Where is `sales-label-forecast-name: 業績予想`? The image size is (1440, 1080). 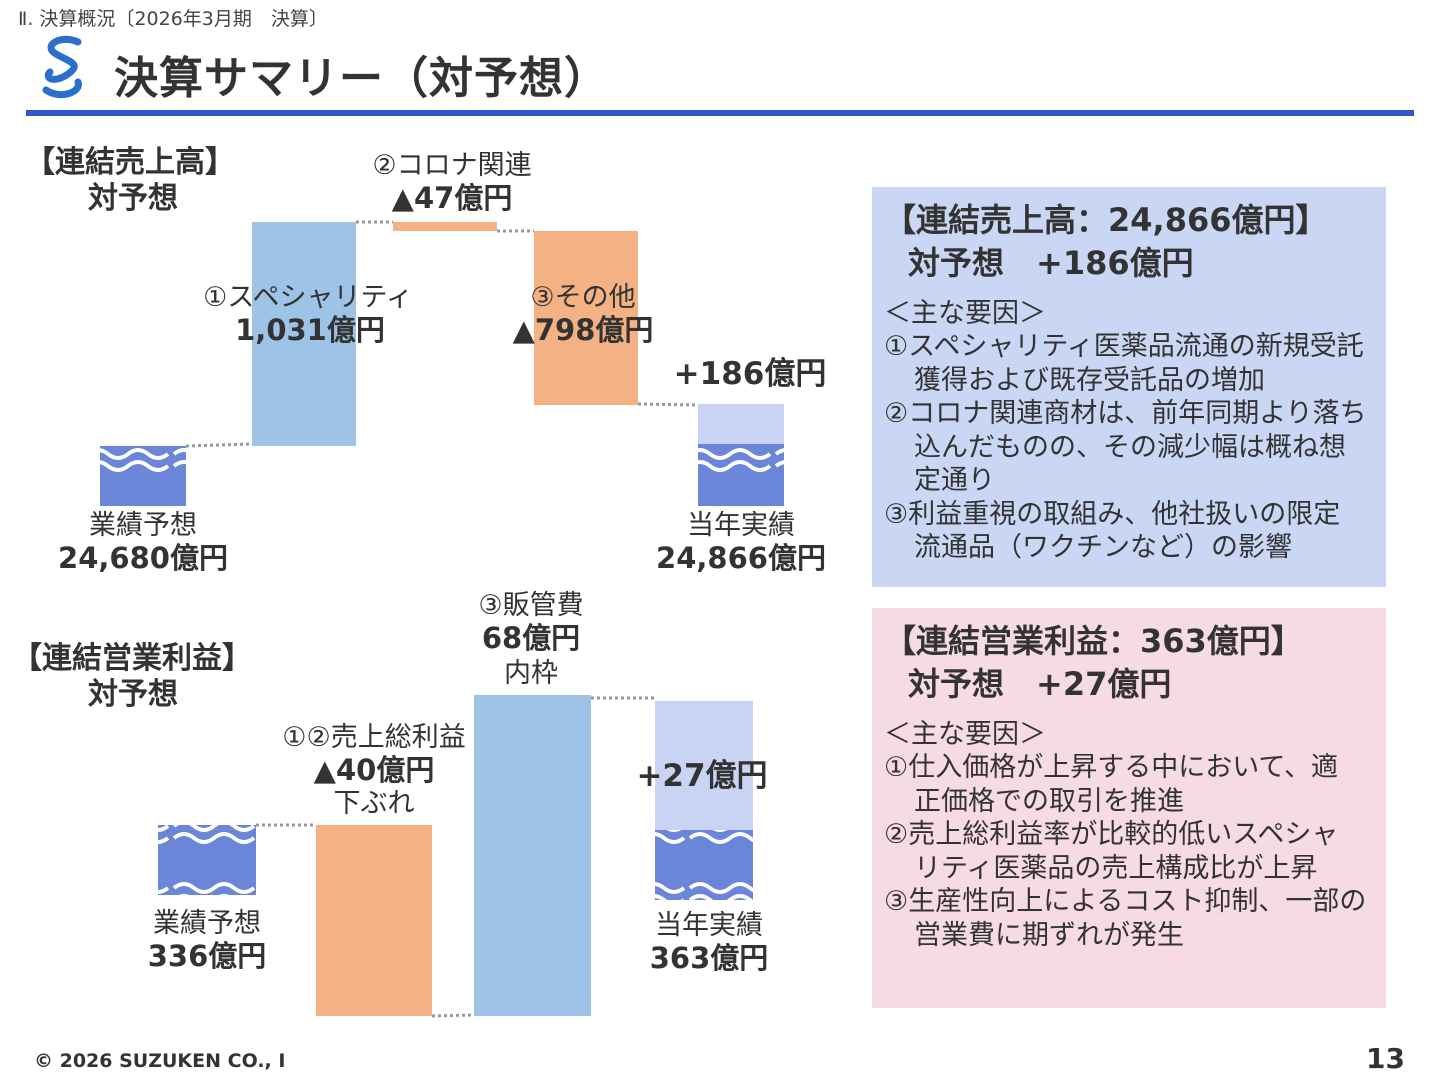
sales-label-forecast-name: 業績予想 is located at coordinates (143, 525).